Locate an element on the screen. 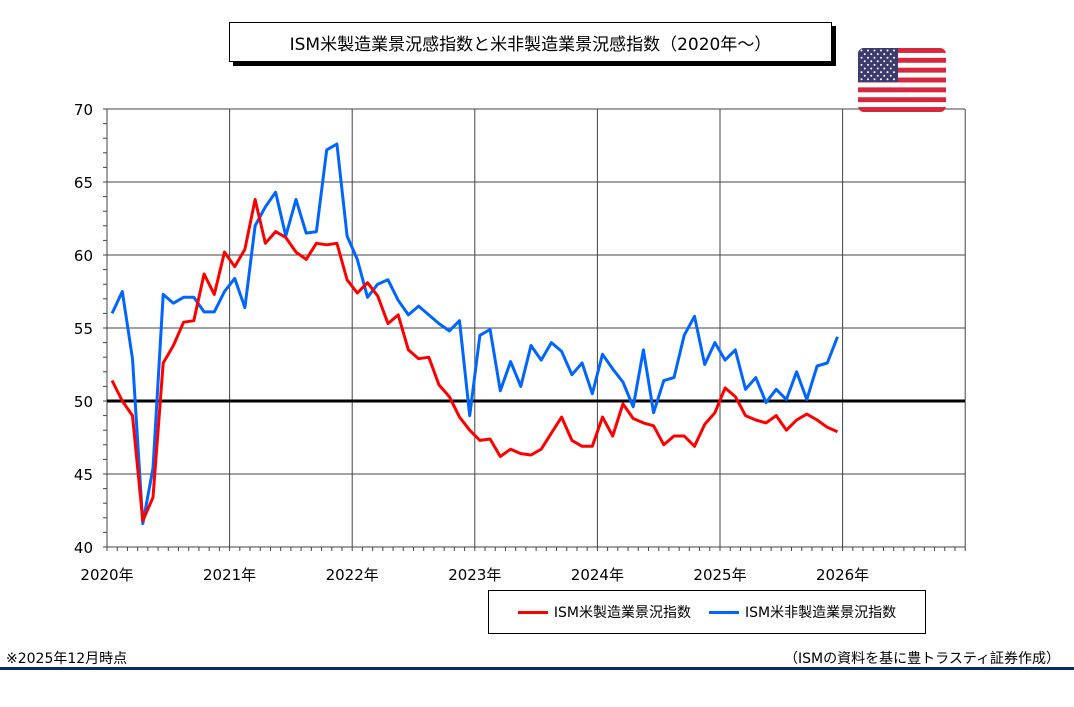 Image resolution: width=1074 pixels, height=707 pixels. legend-label: ISM米非製造業景況指数 is located at coordinates (821, 613).